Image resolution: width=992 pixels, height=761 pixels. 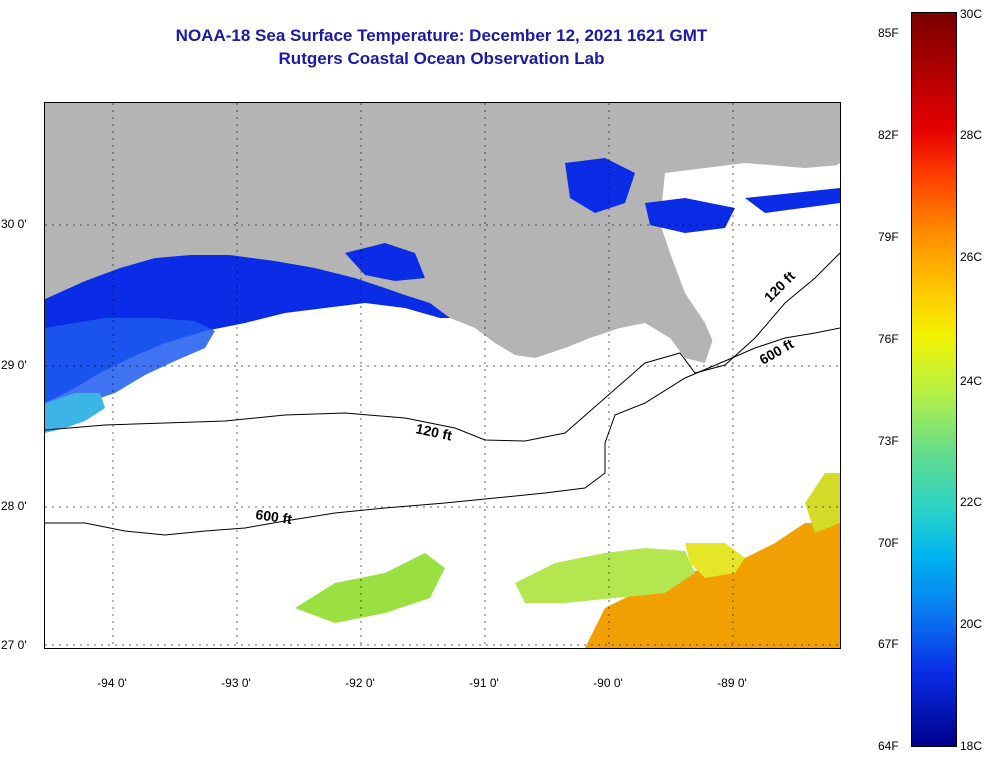 What do you see at coordinates (971, 257) in the screenshot?
I see `colorbar-c-label: 26C` at bounding box center [971, 257].